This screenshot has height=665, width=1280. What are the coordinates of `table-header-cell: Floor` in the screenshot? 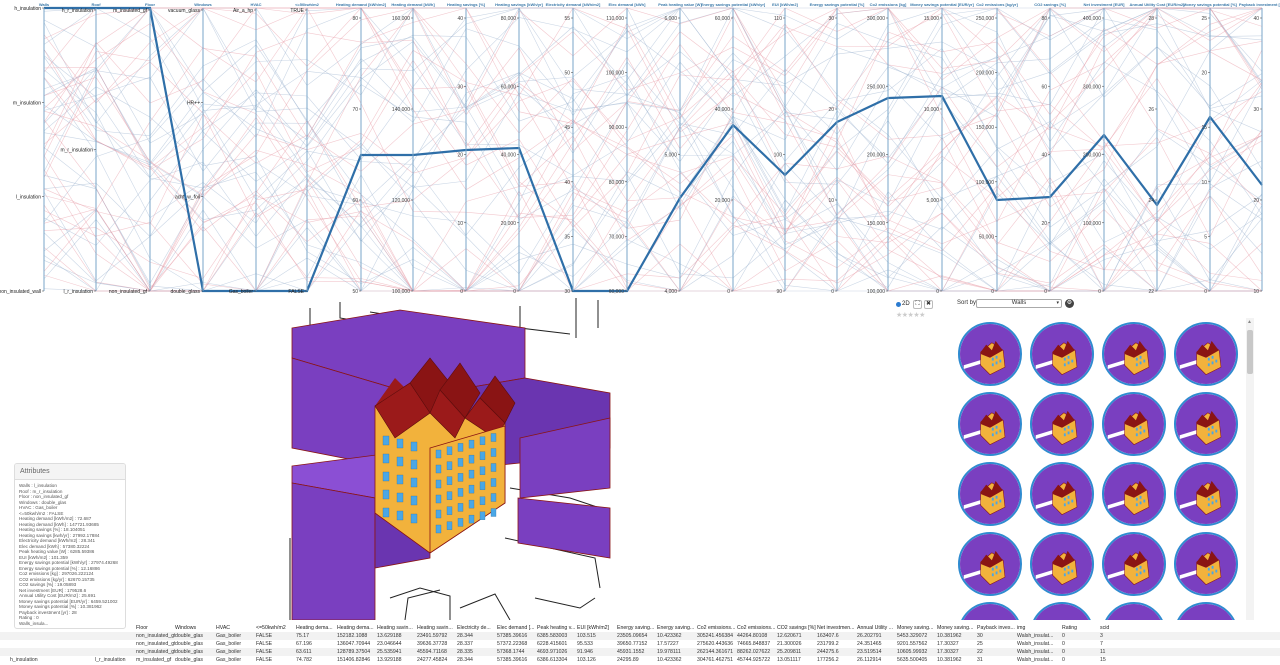 It's located at (142, 628).